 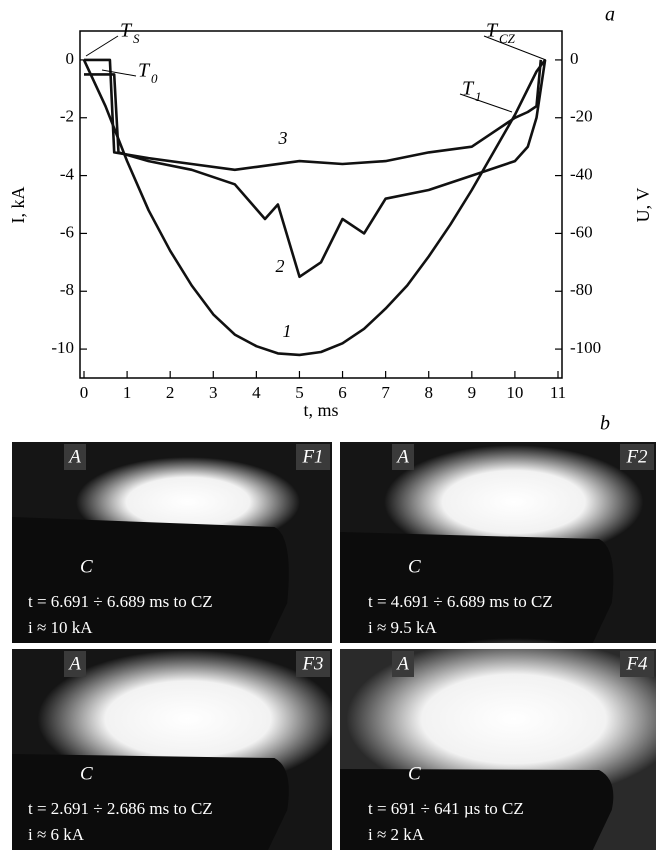 What do you see at coordinates (581, 116) in the screenshot?
I see `y2-tick-label: -20` at bounding box center [581, 116].